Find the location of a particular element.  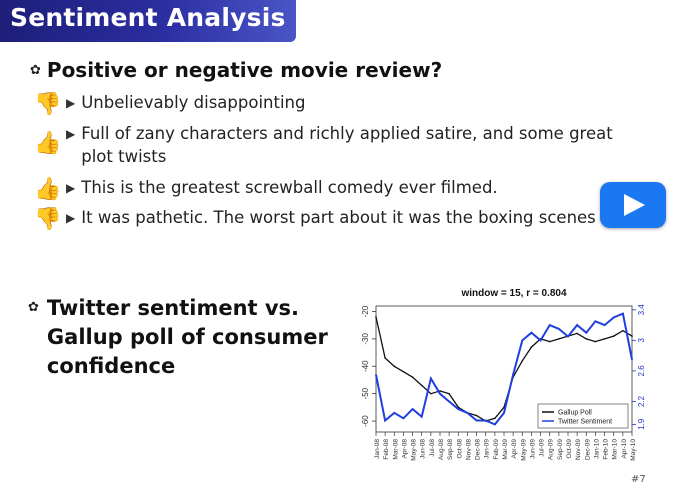

x-tick-label: Jan-09 is located at coordinates (487, 449).